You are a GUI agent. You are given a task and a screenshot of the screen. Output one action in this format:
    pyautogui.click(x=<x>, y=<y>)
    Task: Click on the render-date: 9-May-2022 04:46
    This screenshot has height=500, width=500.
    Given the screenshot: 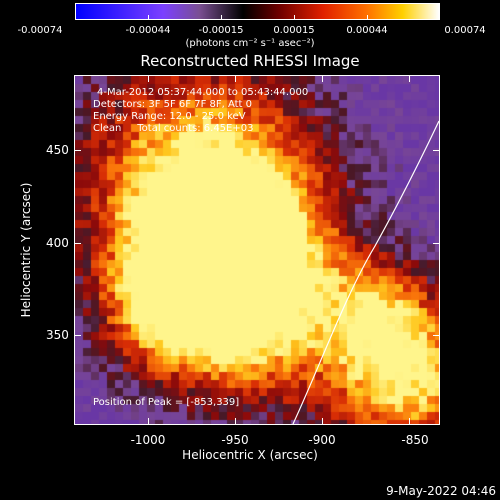 What is the action you would take?
    pyautogui.click(x=441, y=491)
    